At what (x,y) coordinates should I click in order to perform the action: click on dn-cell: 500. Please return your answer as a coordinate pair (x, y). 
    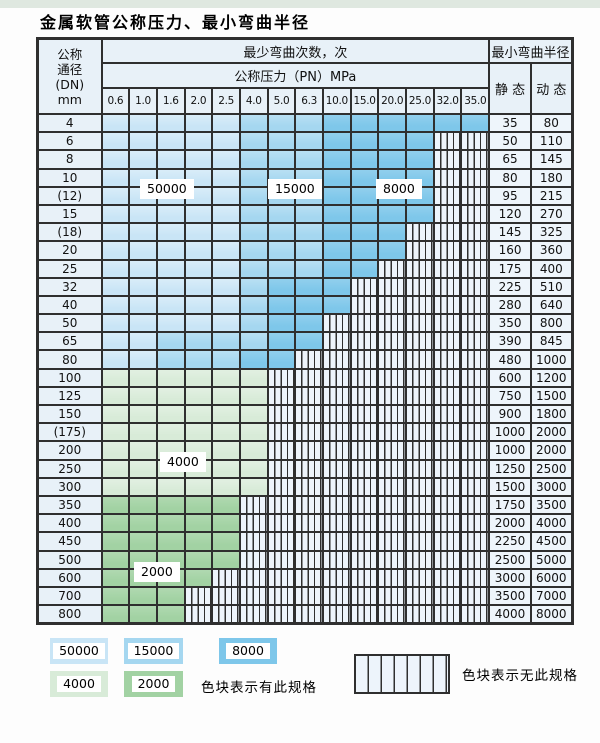
    Looking at the image, I should click on (69, 559).